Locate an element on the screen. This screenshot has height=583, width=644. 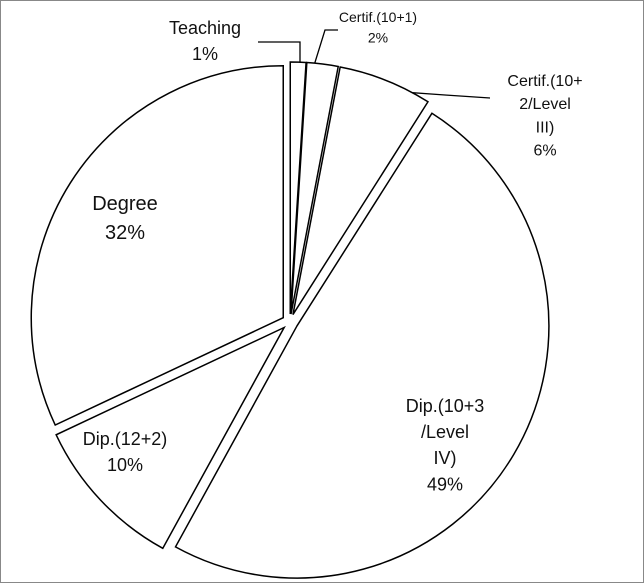
category-label: Certif.(10+1) is located at coordinates (378, 17).